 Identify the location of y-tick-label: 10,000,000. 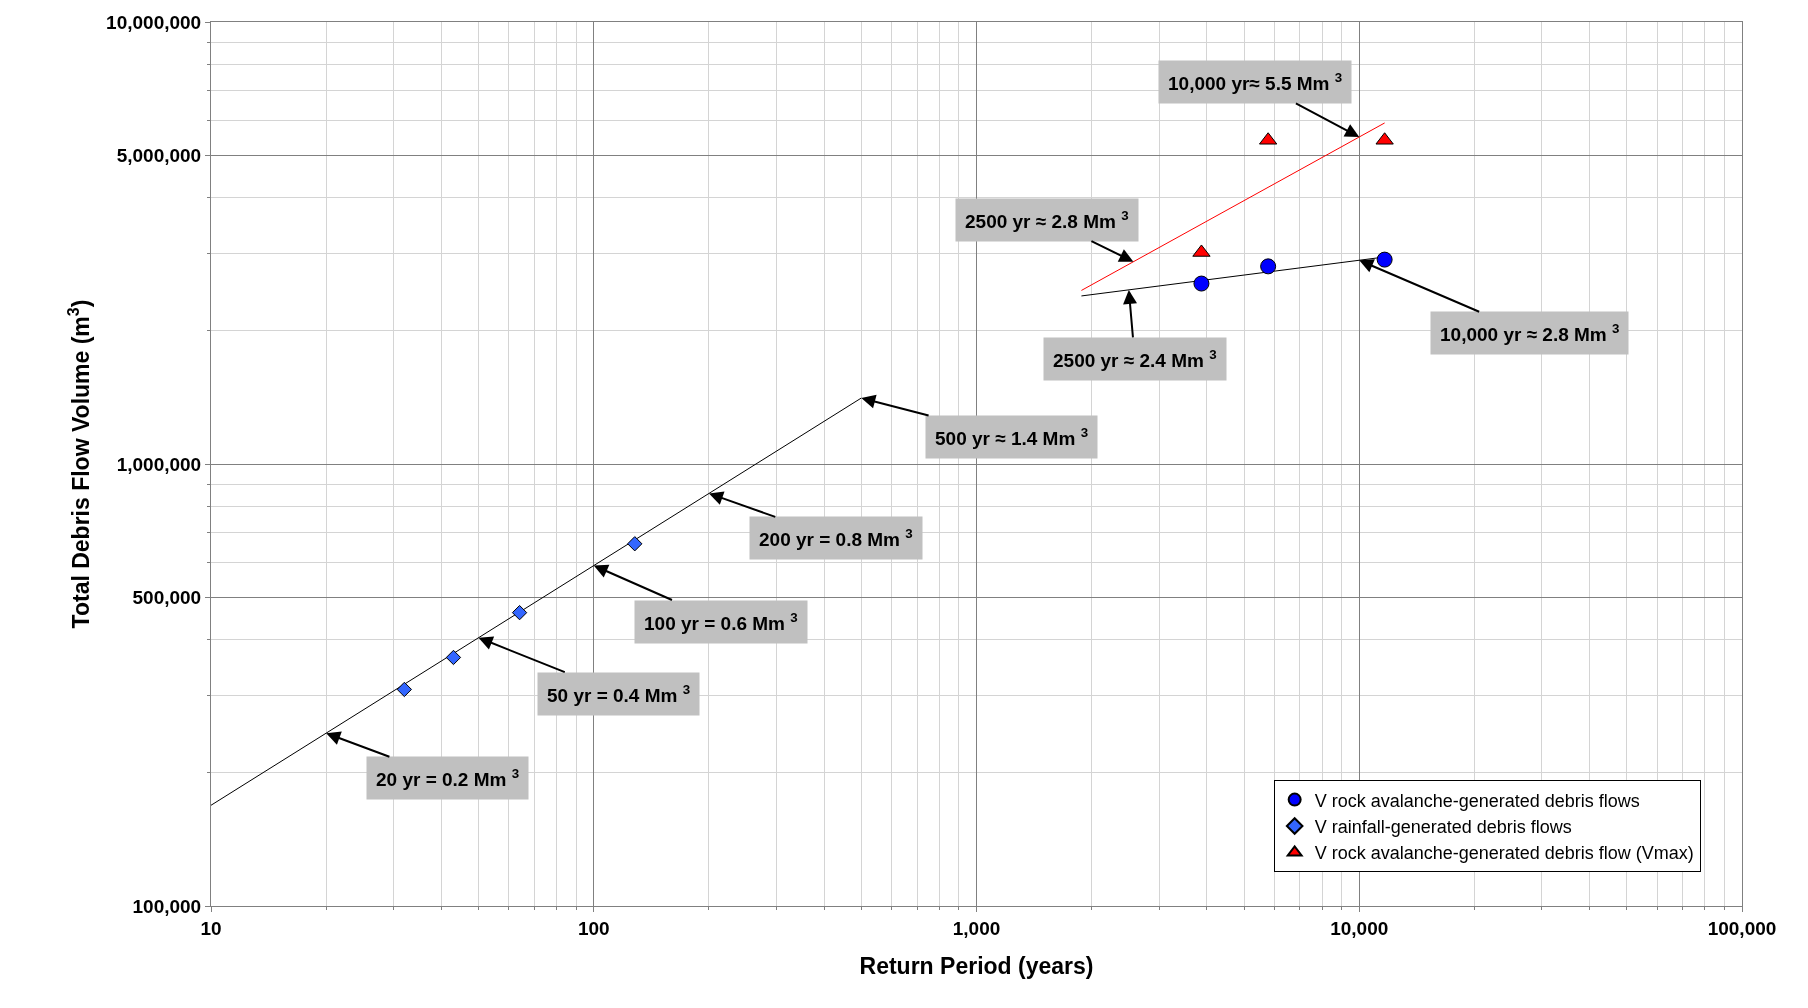
(154, 22).